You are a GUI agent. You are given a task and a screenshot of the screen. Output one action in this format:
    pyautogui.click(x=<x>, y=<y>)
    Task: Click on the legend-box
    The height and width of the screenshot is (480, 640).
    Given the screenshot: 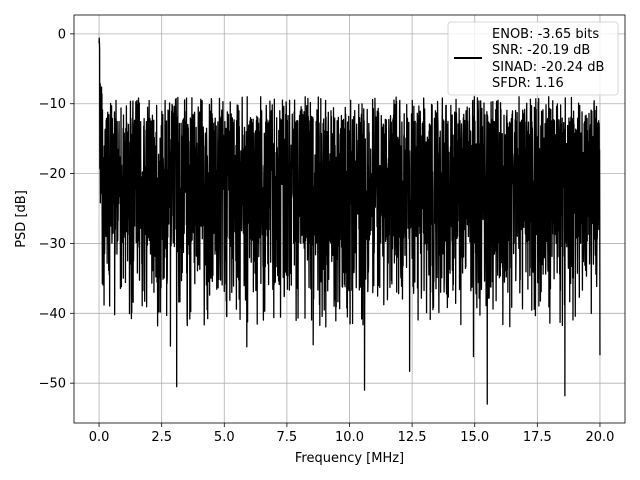 What is the action you would take?
    pyautogui.click(x=533, y=58)
    